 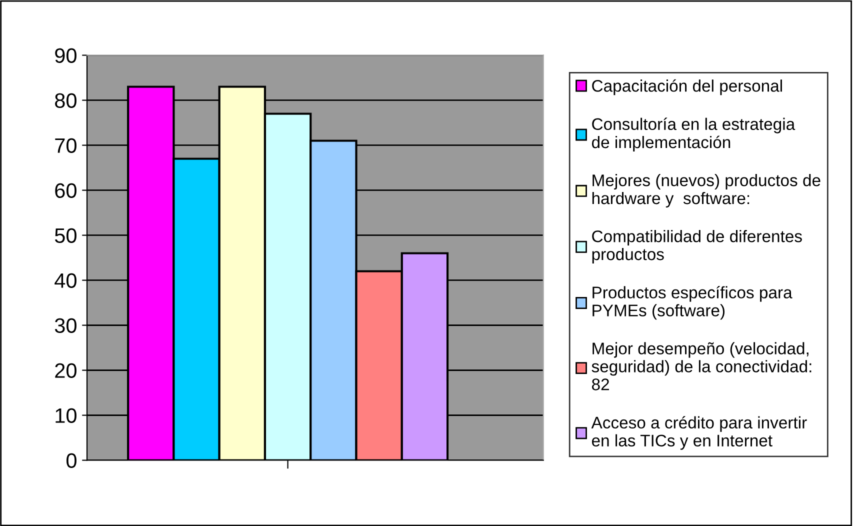 What do you see at coordinates (694, 135) in the screenshot?
I see `legend-label: Consultoría en la estrategia de implementación` at bounding box center [694, 135].